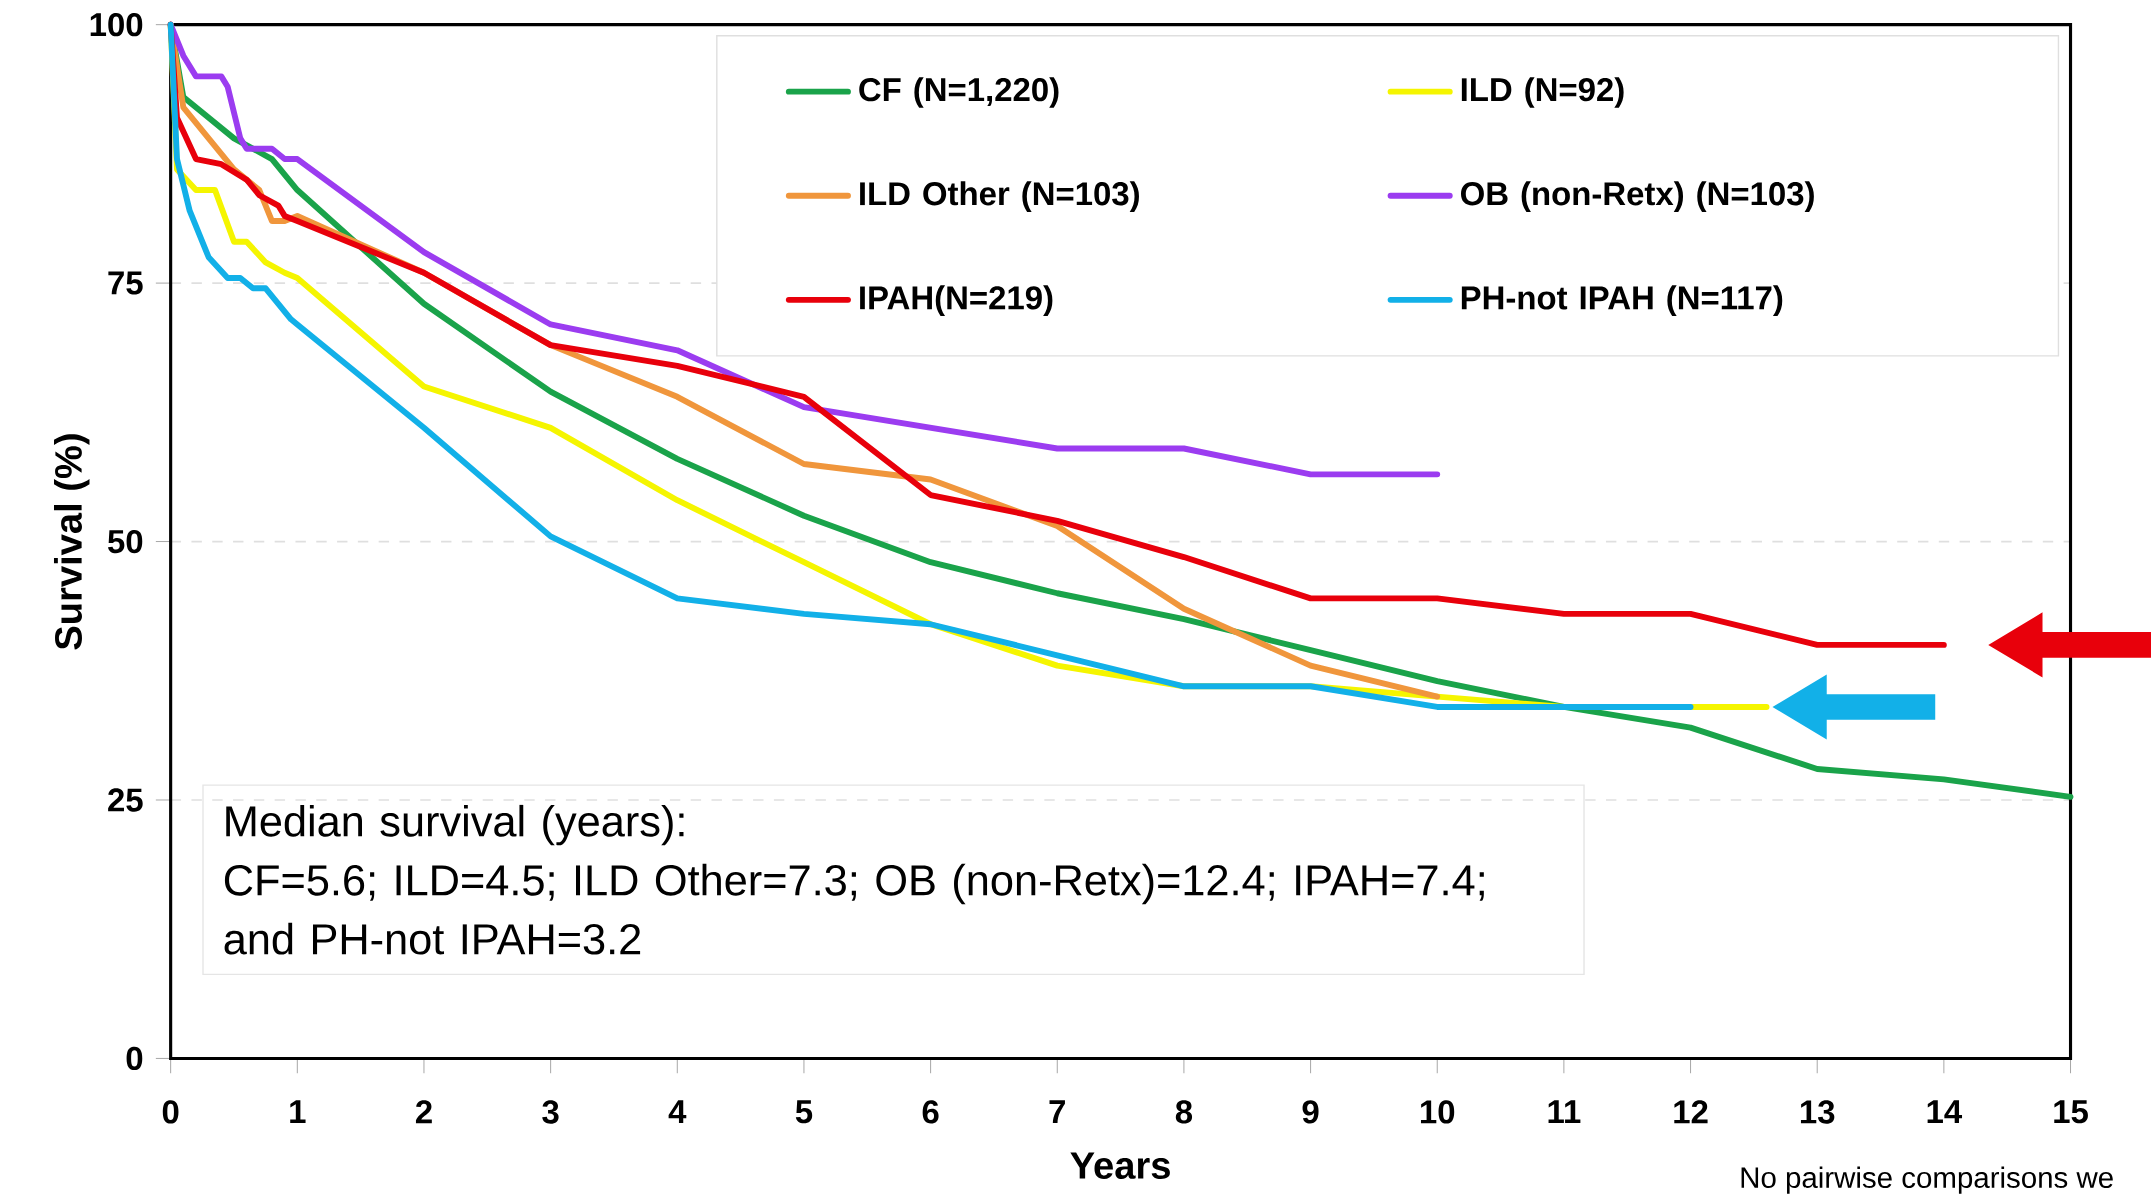 The width and height of the screenshot is (2151, 1201). Describe the element at coordinates (1310, 1112) in the screenshot. I see `x-tick-label: 9` at that location.